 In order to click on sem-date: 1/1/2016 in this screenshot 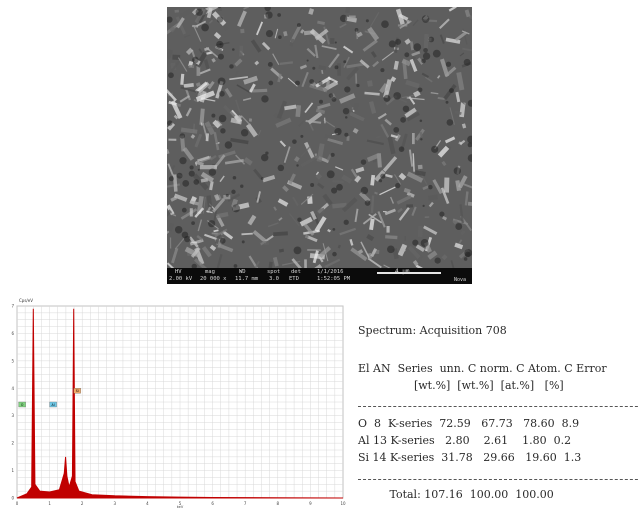, I will do `click(330, 272)`.